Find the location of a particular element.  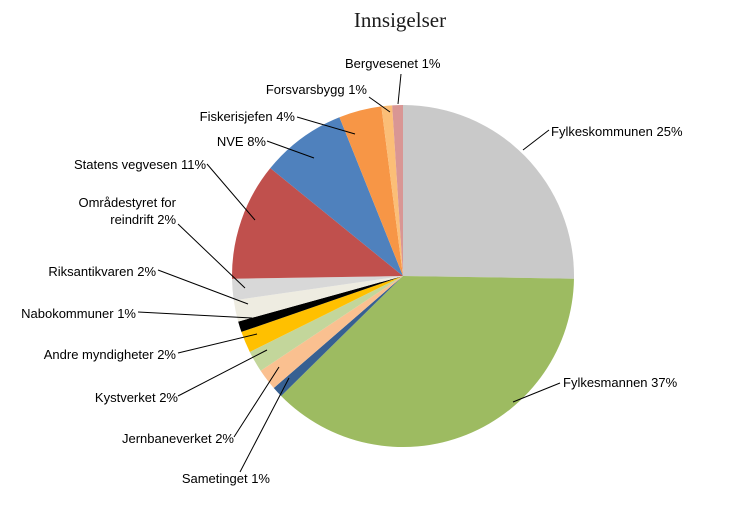

pie-slice-sametinget is located at coordinates (338, 336).